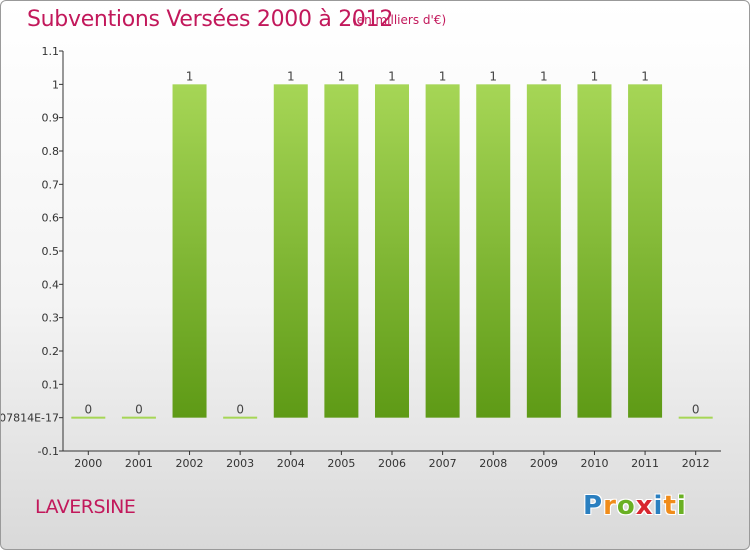 This screenshot has width=750, height=550. Describe the element at coordinates (290, 251) in the screenshot. I see `bar-2004` at that location.